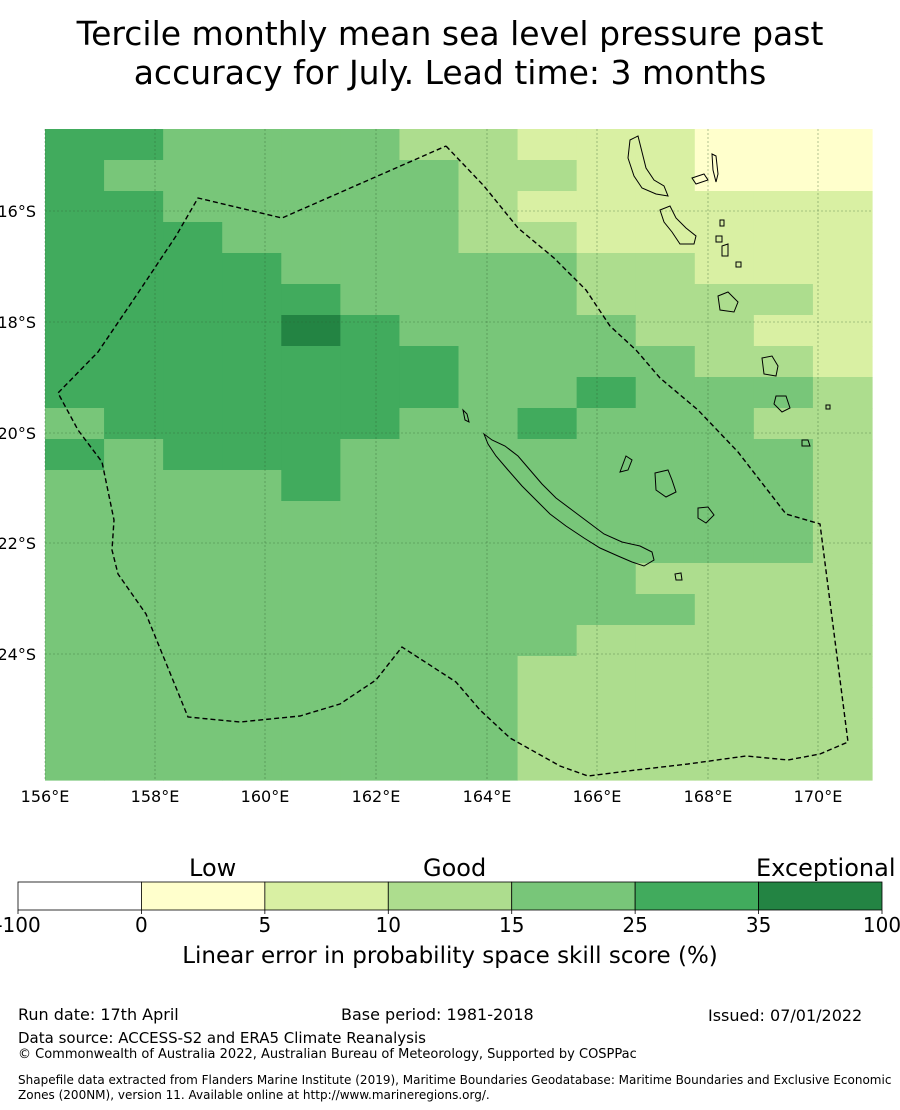  Describe the element at coordinates (678, 225) in the screenshot. I see `island-malakula` at that location.